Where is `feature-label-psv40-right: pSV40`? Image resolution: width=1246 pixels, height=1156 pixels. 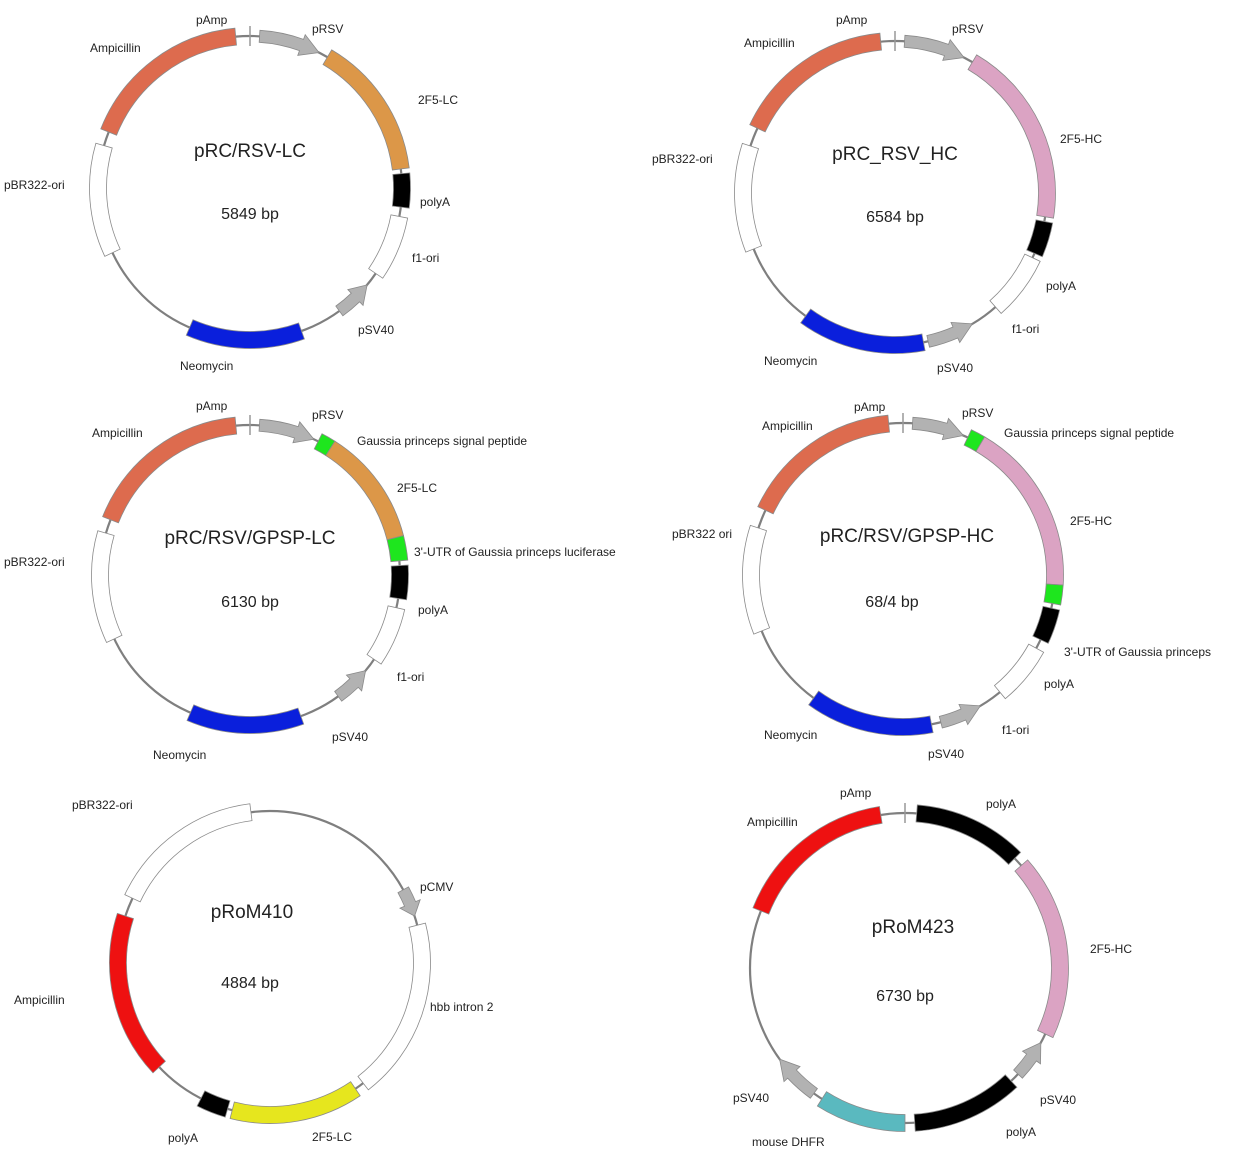
feature-label-psv40-right: pSV40 is located at coordinates (1058, 1100).